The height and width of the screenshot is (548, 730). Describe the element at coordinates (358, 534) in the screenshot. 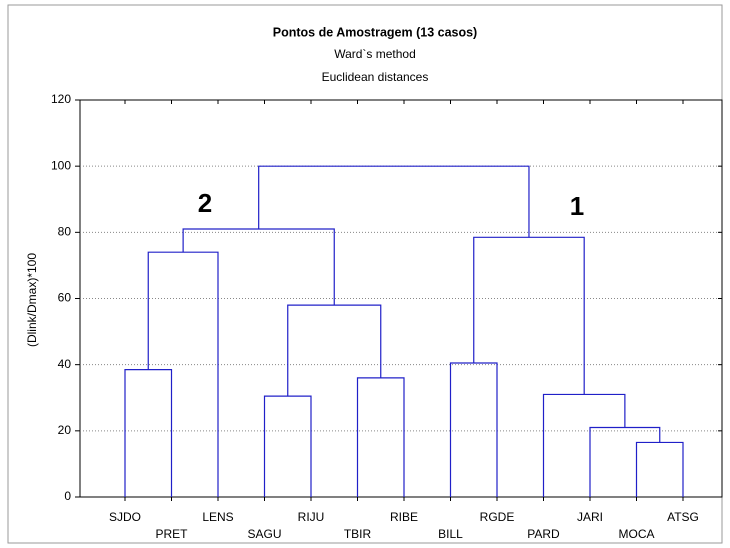

I see `leaf-label: TBIR` at that location.